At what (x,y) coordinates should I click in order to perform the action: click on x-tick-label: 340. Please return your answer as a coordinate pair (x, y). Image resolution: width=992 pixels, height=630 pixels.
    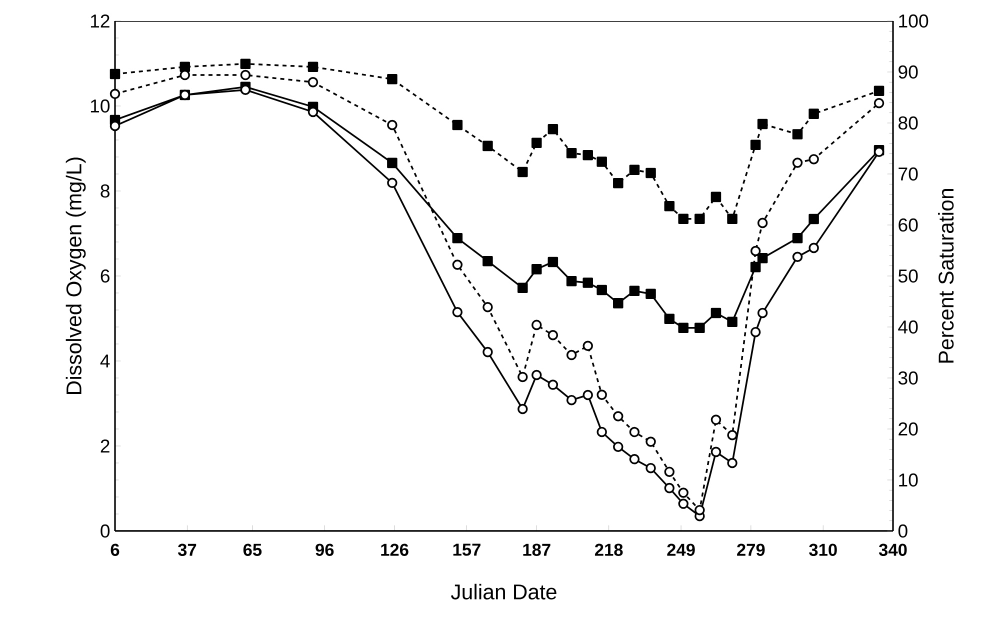
    Looking at the image, I should click on (892, 550).